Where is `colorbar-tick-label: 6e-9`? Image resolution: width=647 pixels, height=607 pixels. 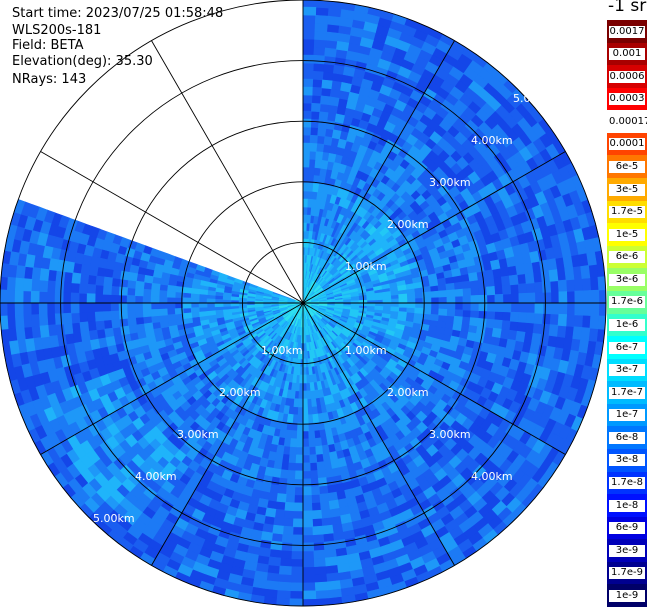 colorbar-tick-label: 6e-9 is located at coordinates (627, 528).